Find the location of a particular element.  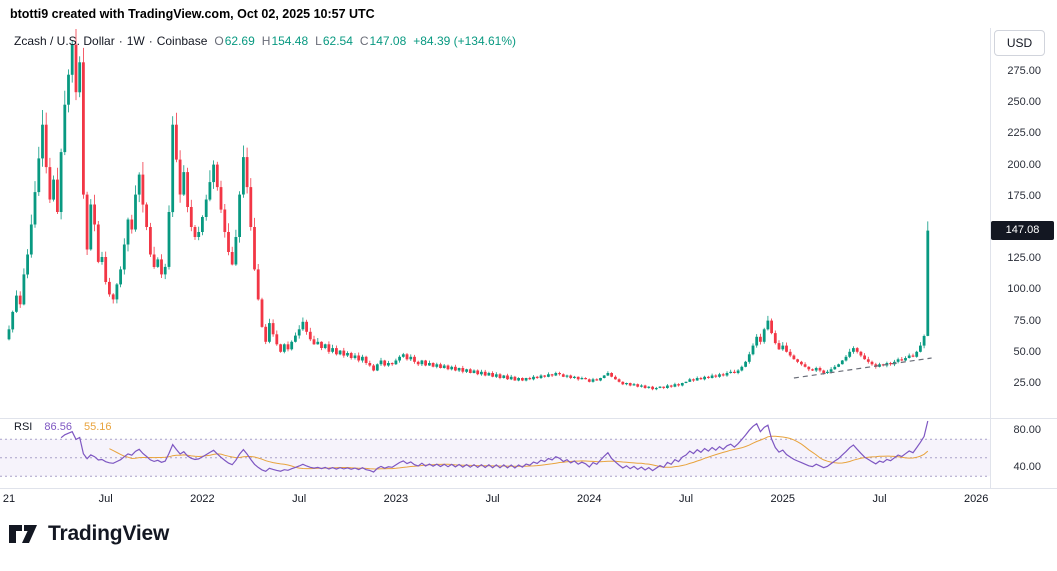

open-value: 62.69 is located at coordinates (239, 41).